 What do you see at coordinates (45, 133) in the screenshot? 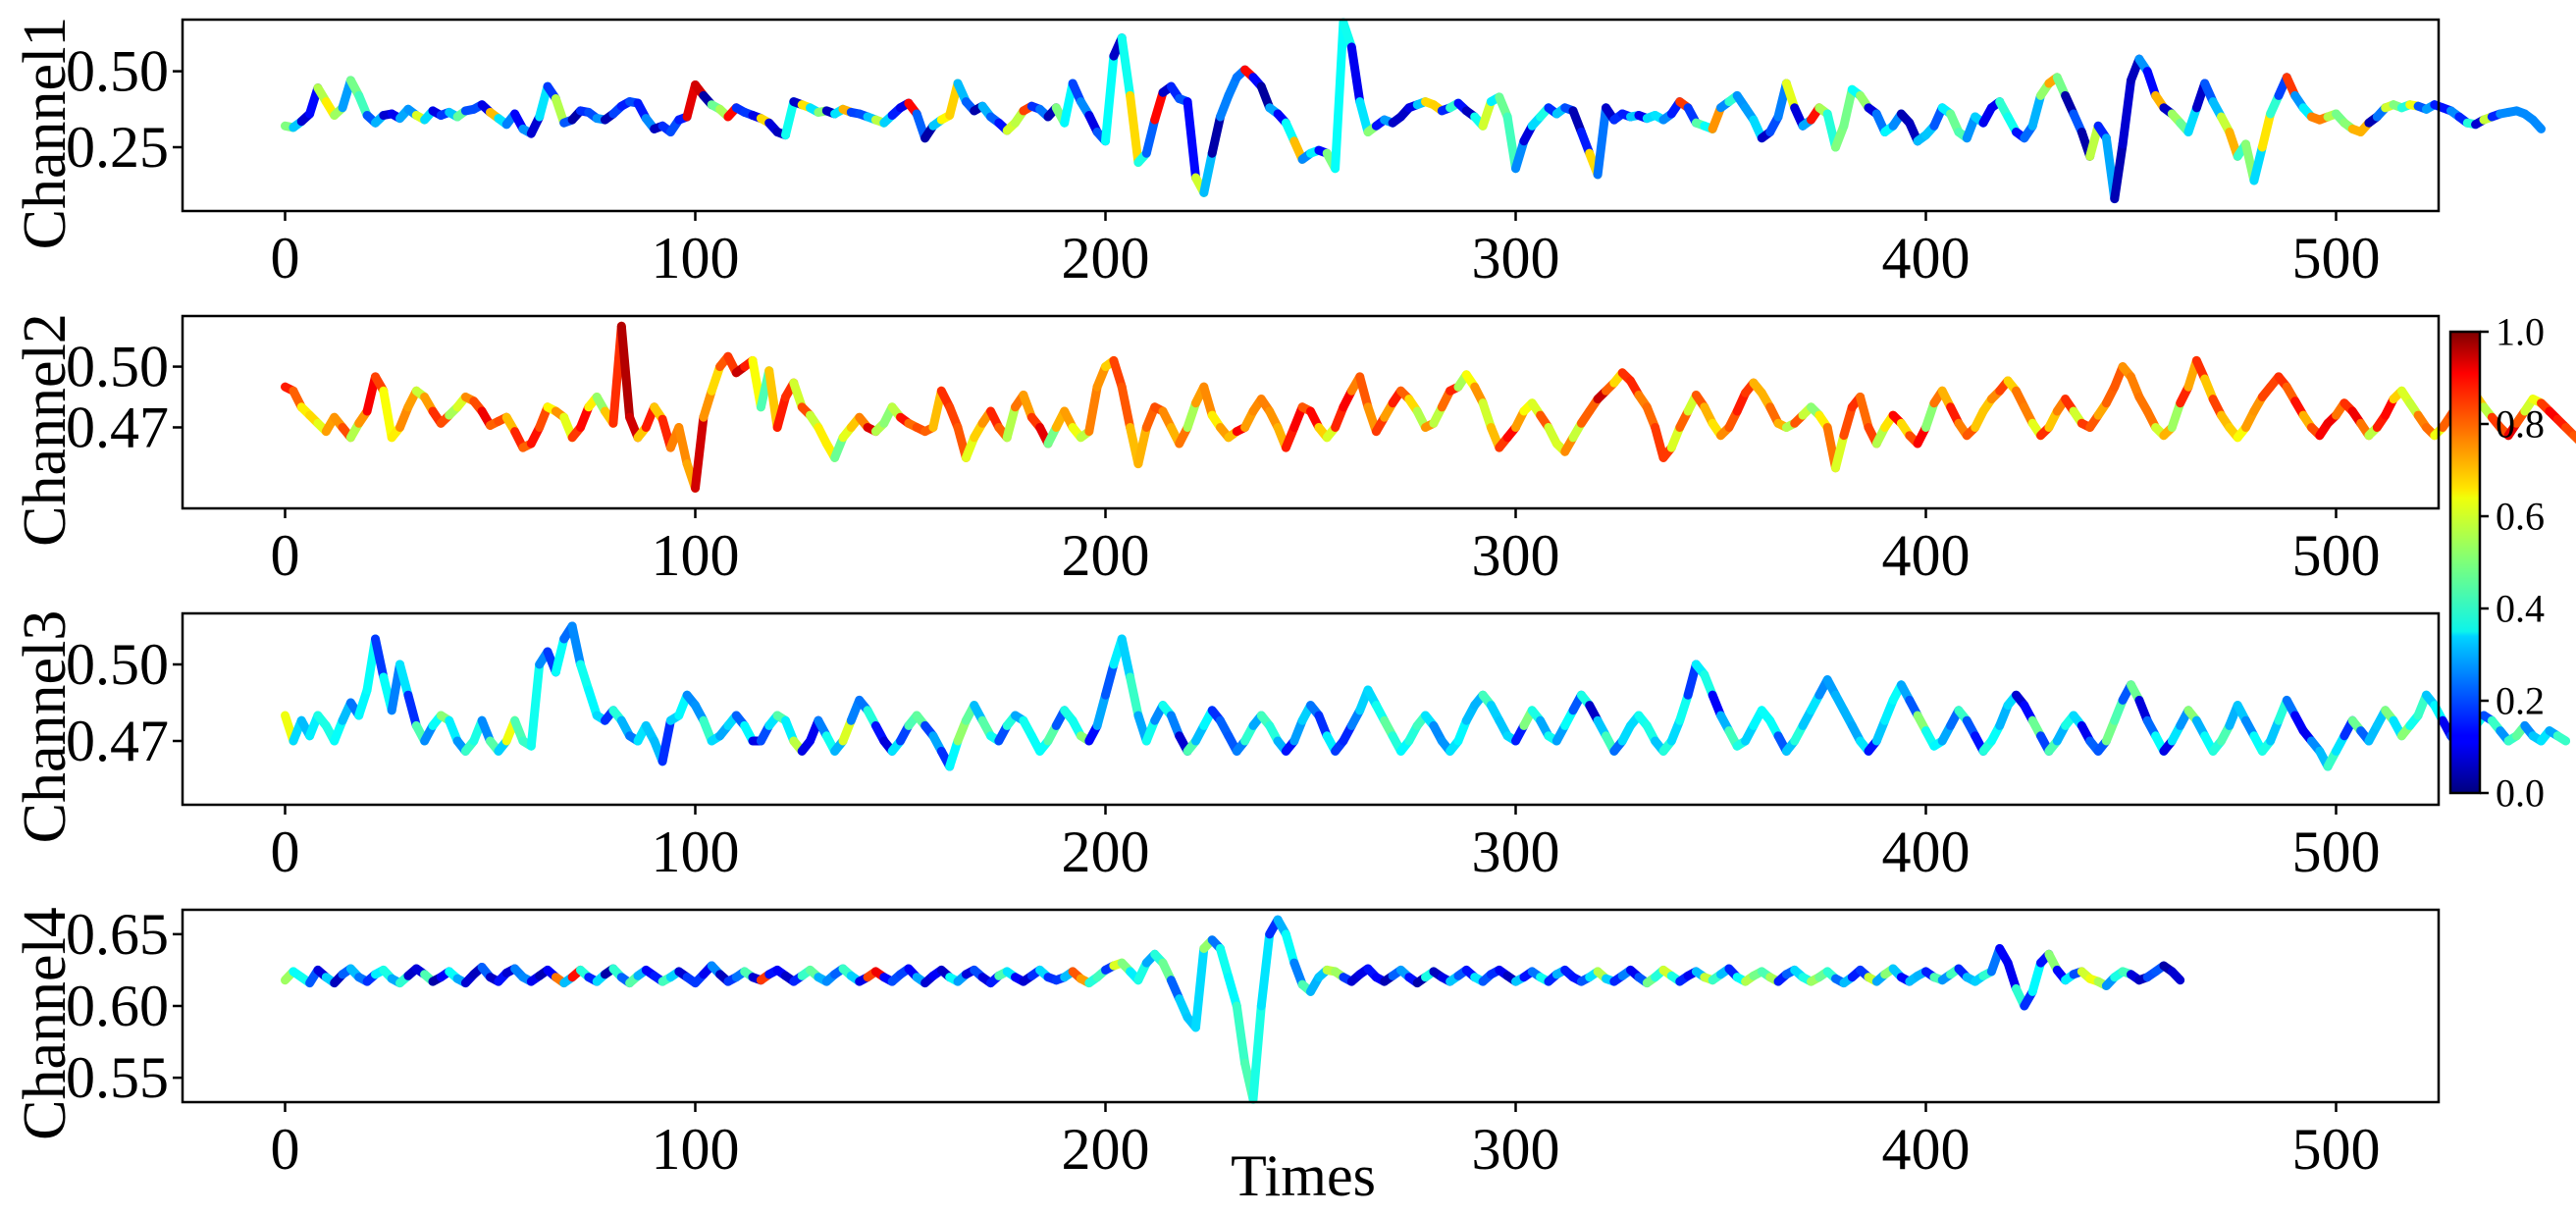
I see `y-axis-title: Channel1` at bounding box center [45, 133].